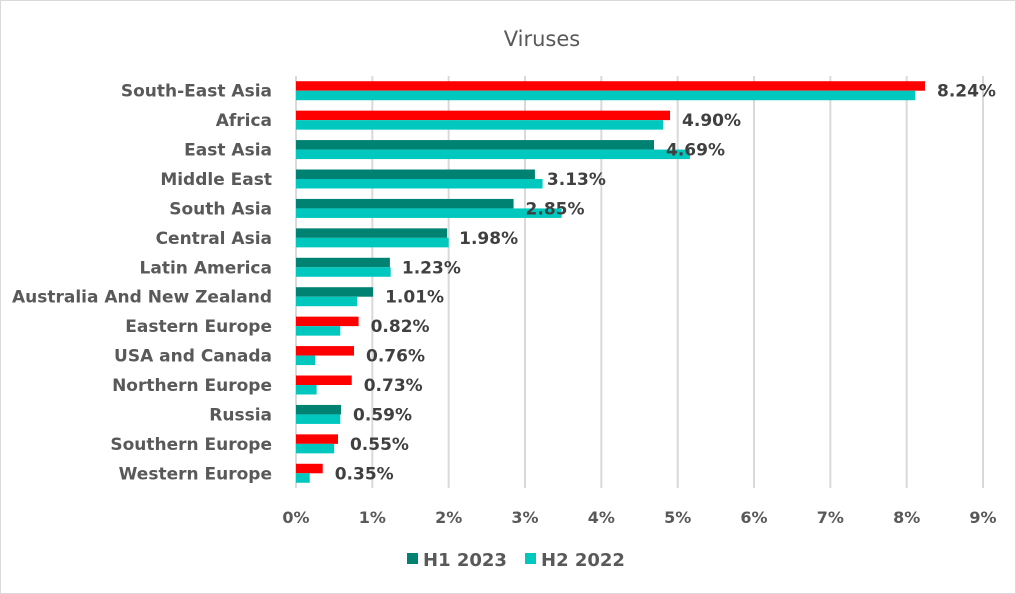  I want to click on legend-label-h1-2023: H1 2023, so click(465, 560).